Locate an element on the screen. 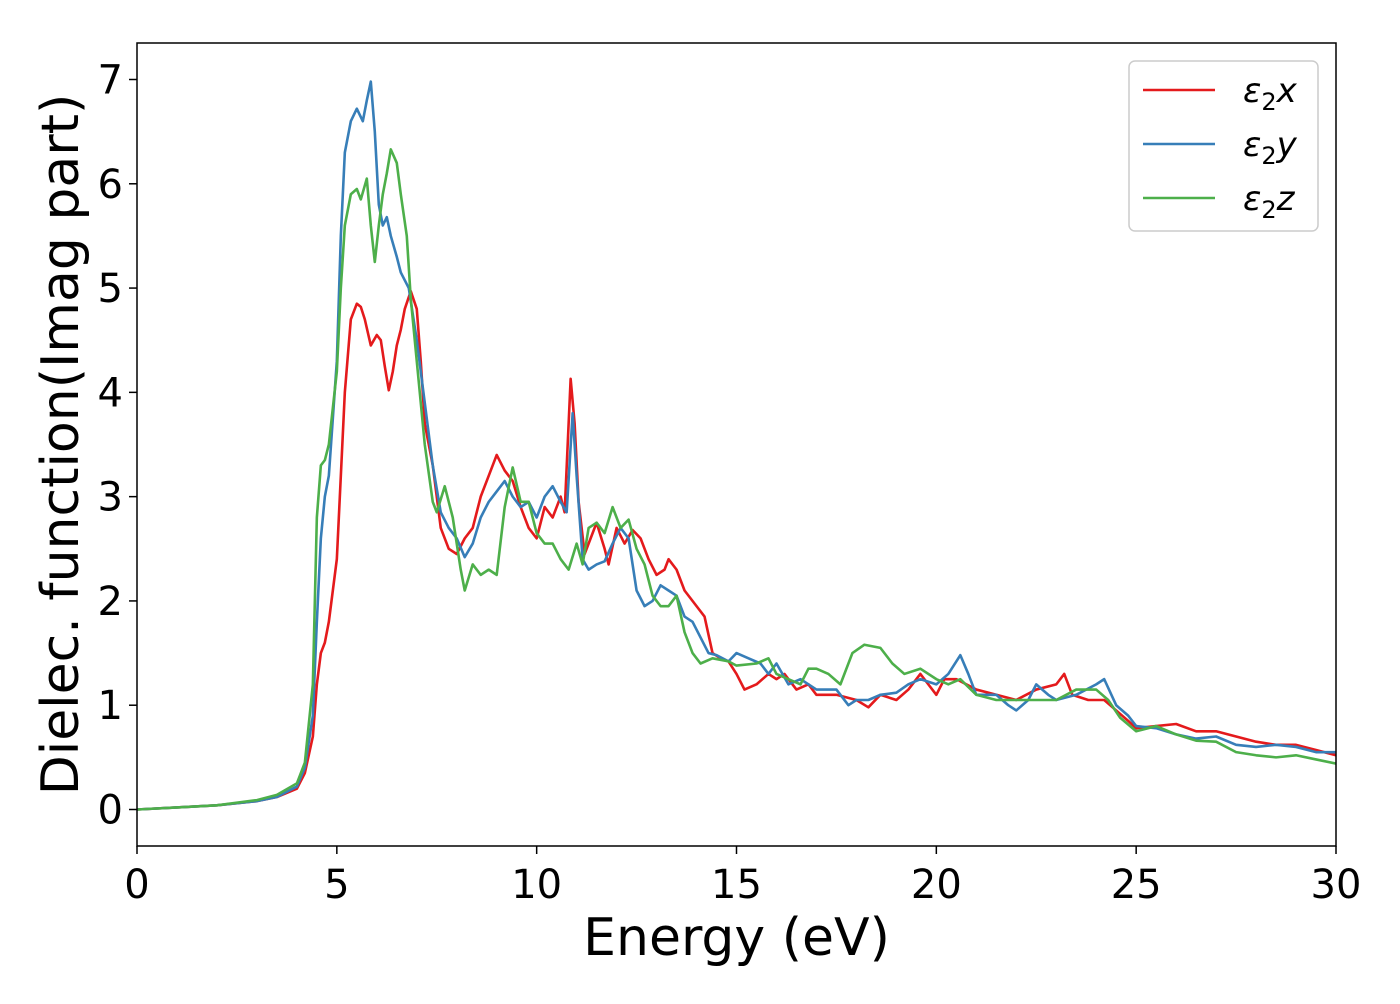 Image resolution: width=1400 pixels, height=1004 pixels. y-tick-label: 6 is located at coordinates (110, 185).